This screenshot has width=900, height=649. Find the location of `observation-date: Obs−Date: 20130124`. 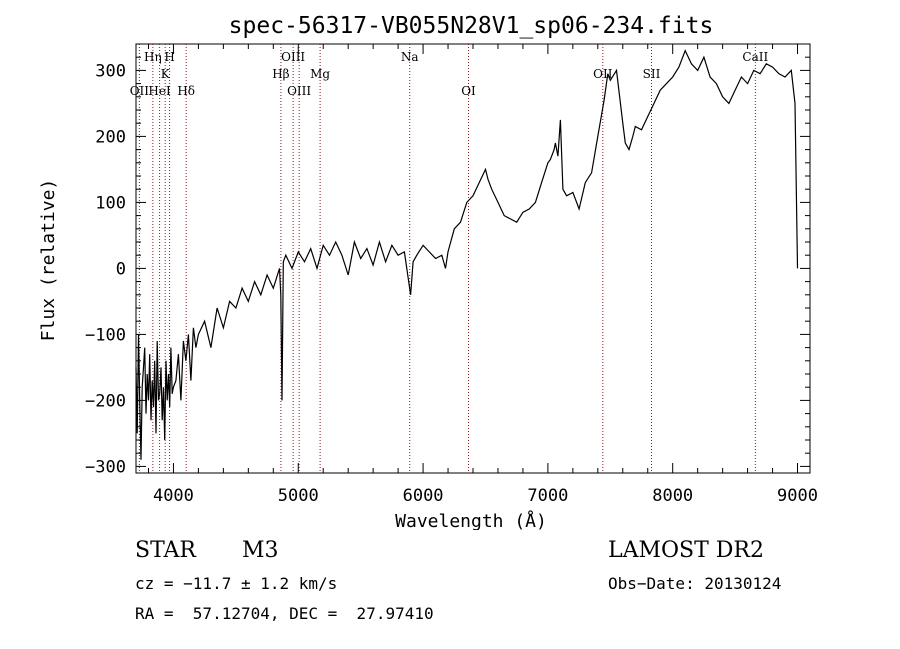

observation-date: Obs−Date: 20130124 is located at coordinates (695, 583).